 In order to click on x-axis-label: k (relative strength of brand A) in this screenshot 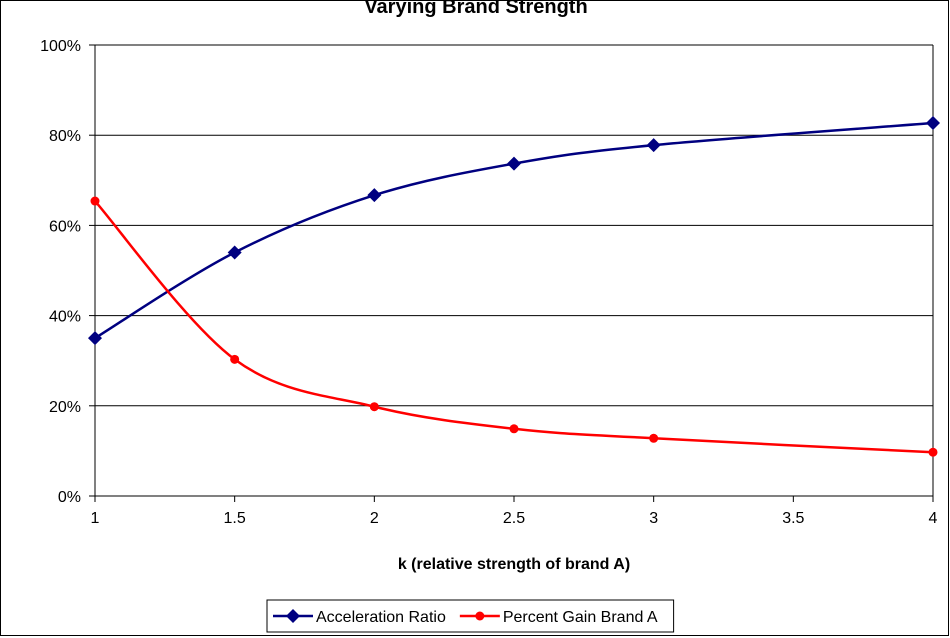, I will do `click(514, 564)`.